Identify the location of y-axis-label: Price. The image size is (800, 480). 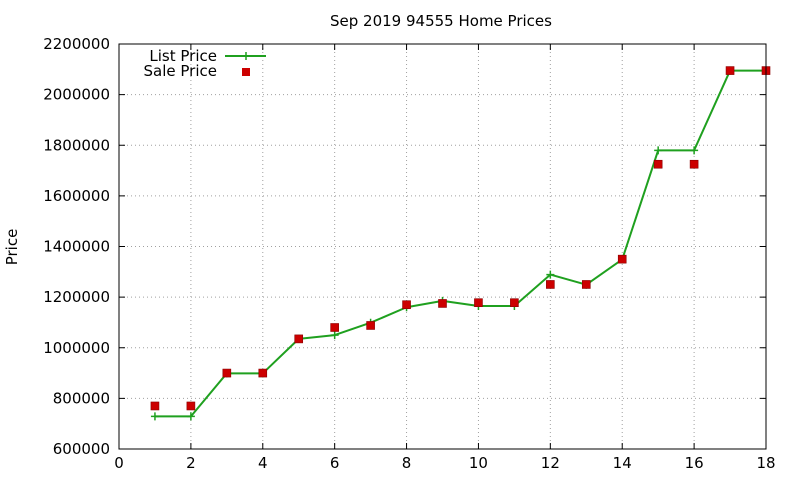
(12, 247).